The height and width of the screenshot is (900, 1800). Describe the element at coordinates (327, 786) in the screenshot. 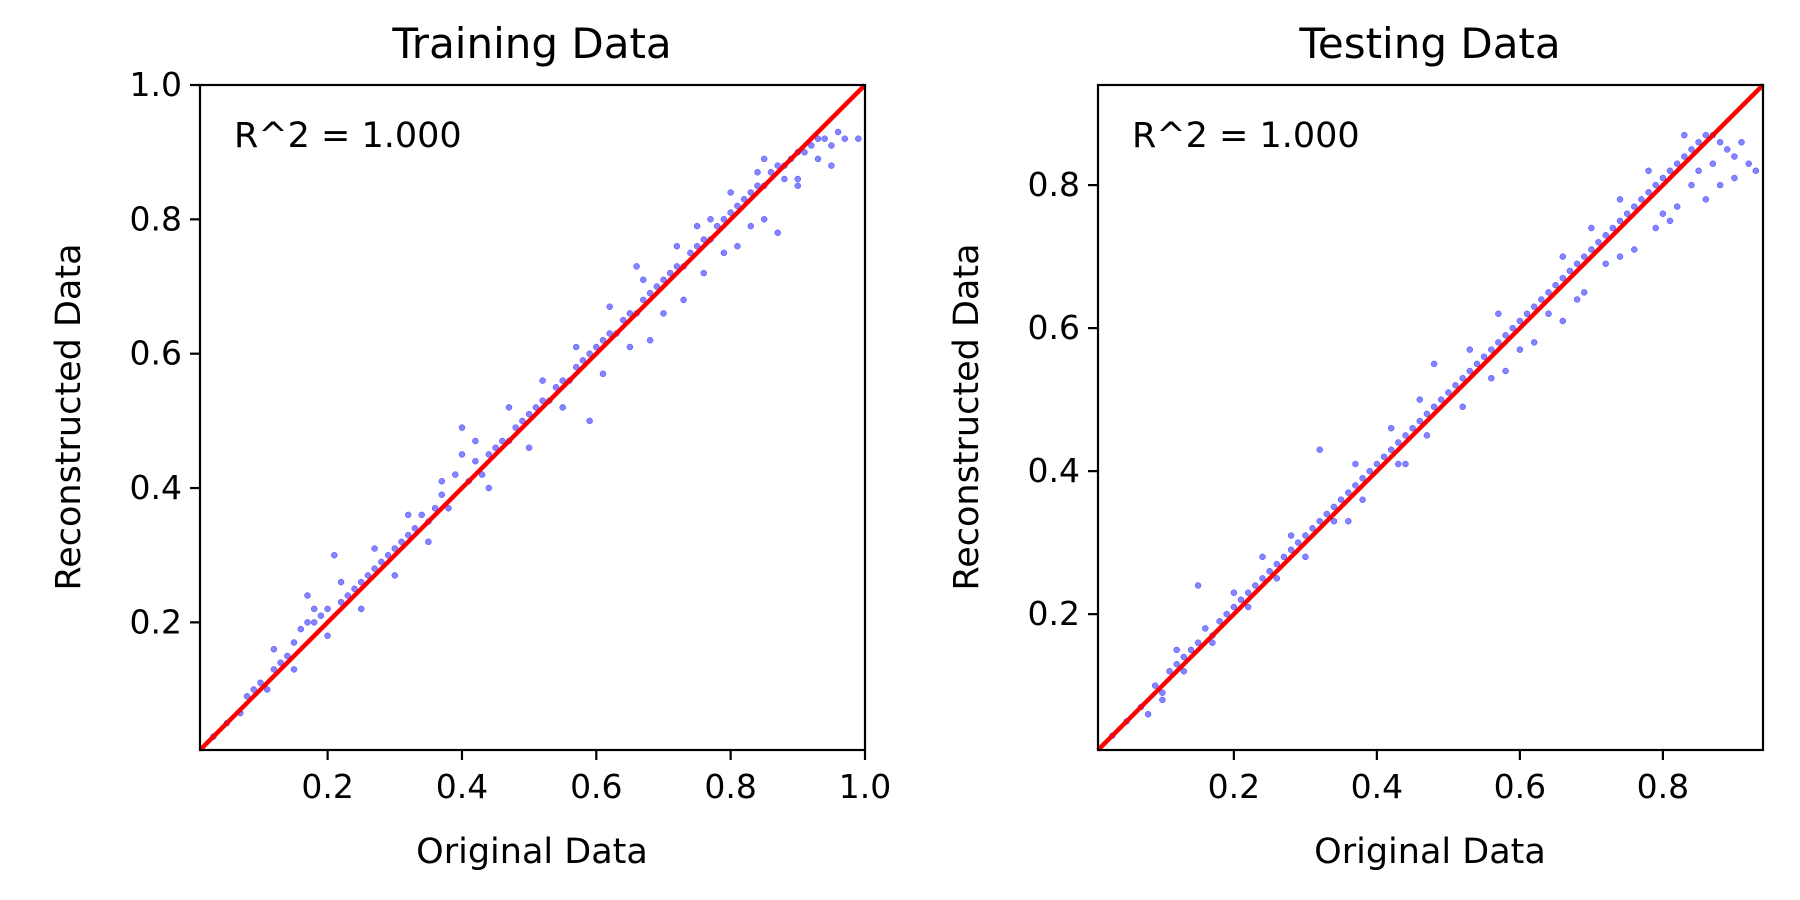

I see `training-x-tick-label-0: 0.2` at that location.